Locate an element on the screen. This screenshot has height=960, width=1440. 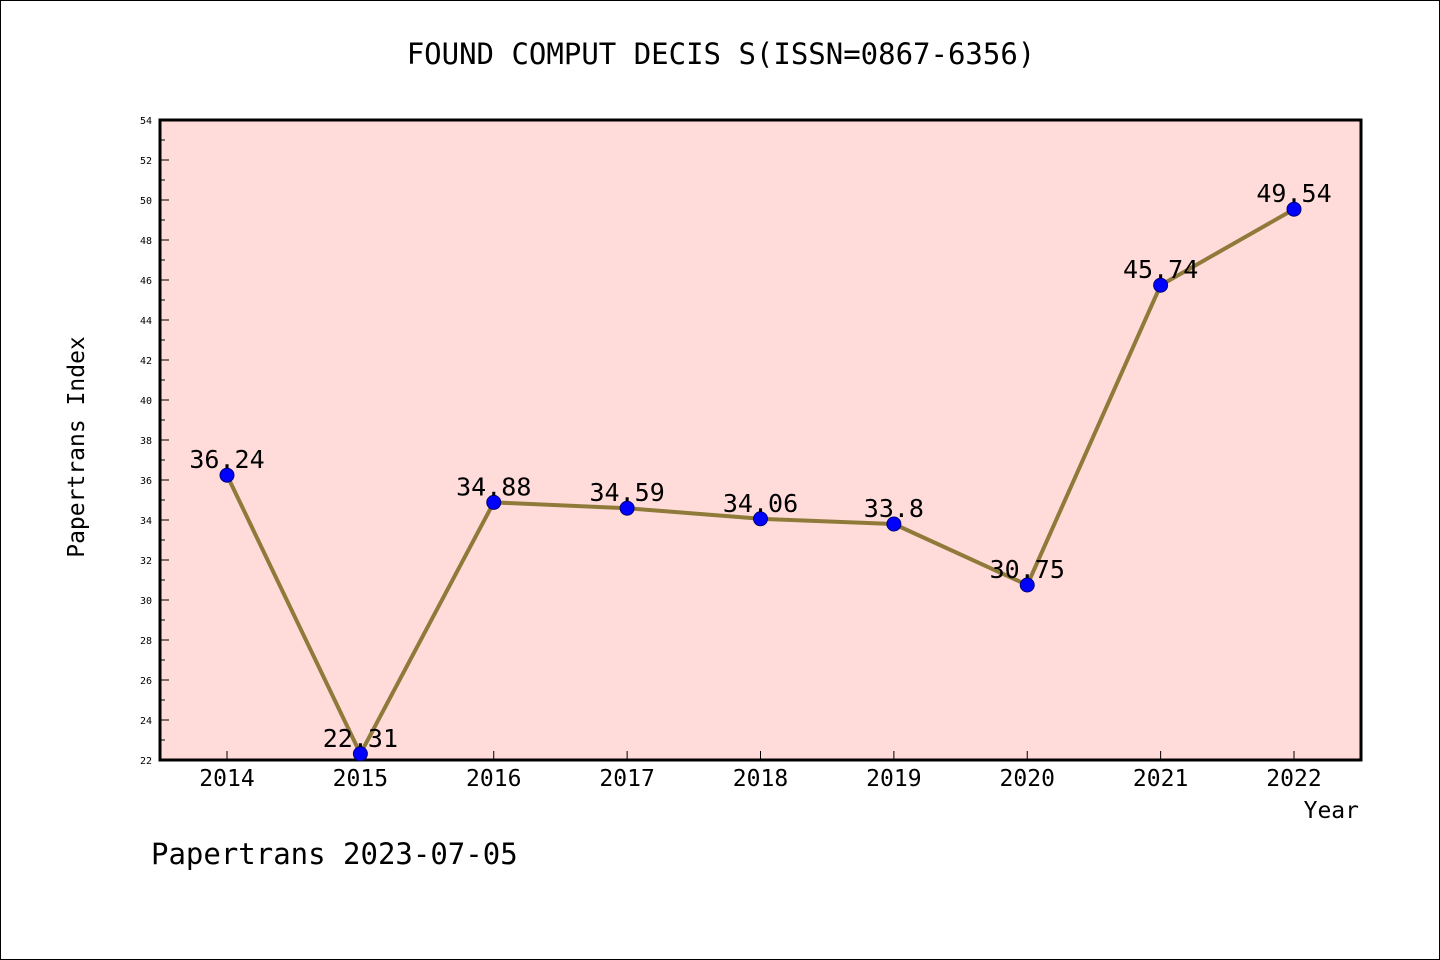
data-label: 34.06 is located at coordinates (760, 503).